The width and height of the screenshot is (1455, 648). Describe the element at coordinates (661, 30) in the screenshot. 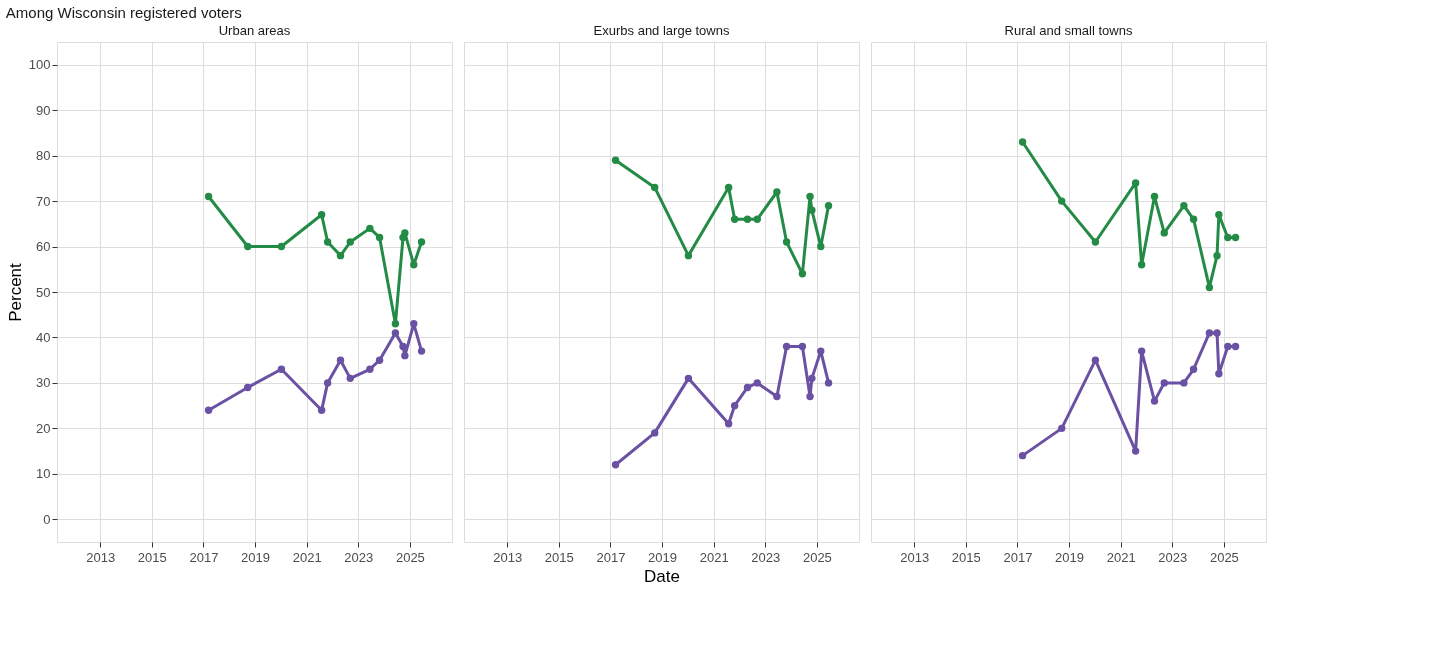

I see `chart-title: Exurbs and large towns` at that location.